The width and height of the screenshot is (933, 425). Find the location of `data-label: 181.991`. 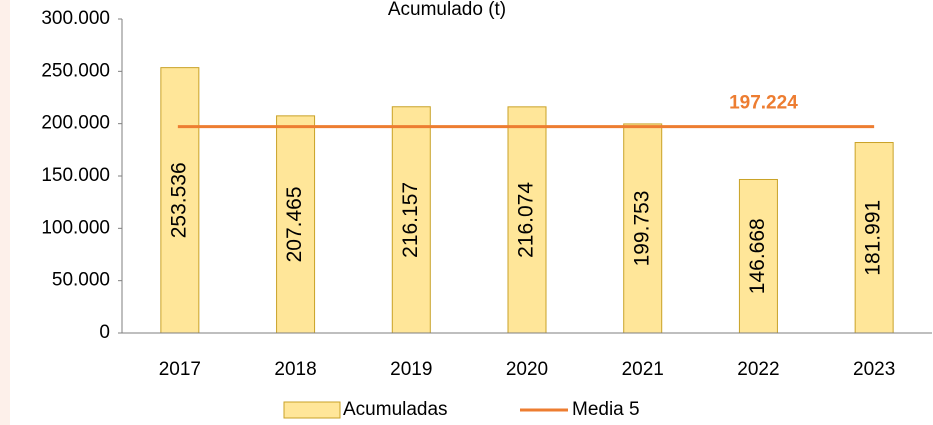

data-label: 181.991 is located at coordinates (873, 238).